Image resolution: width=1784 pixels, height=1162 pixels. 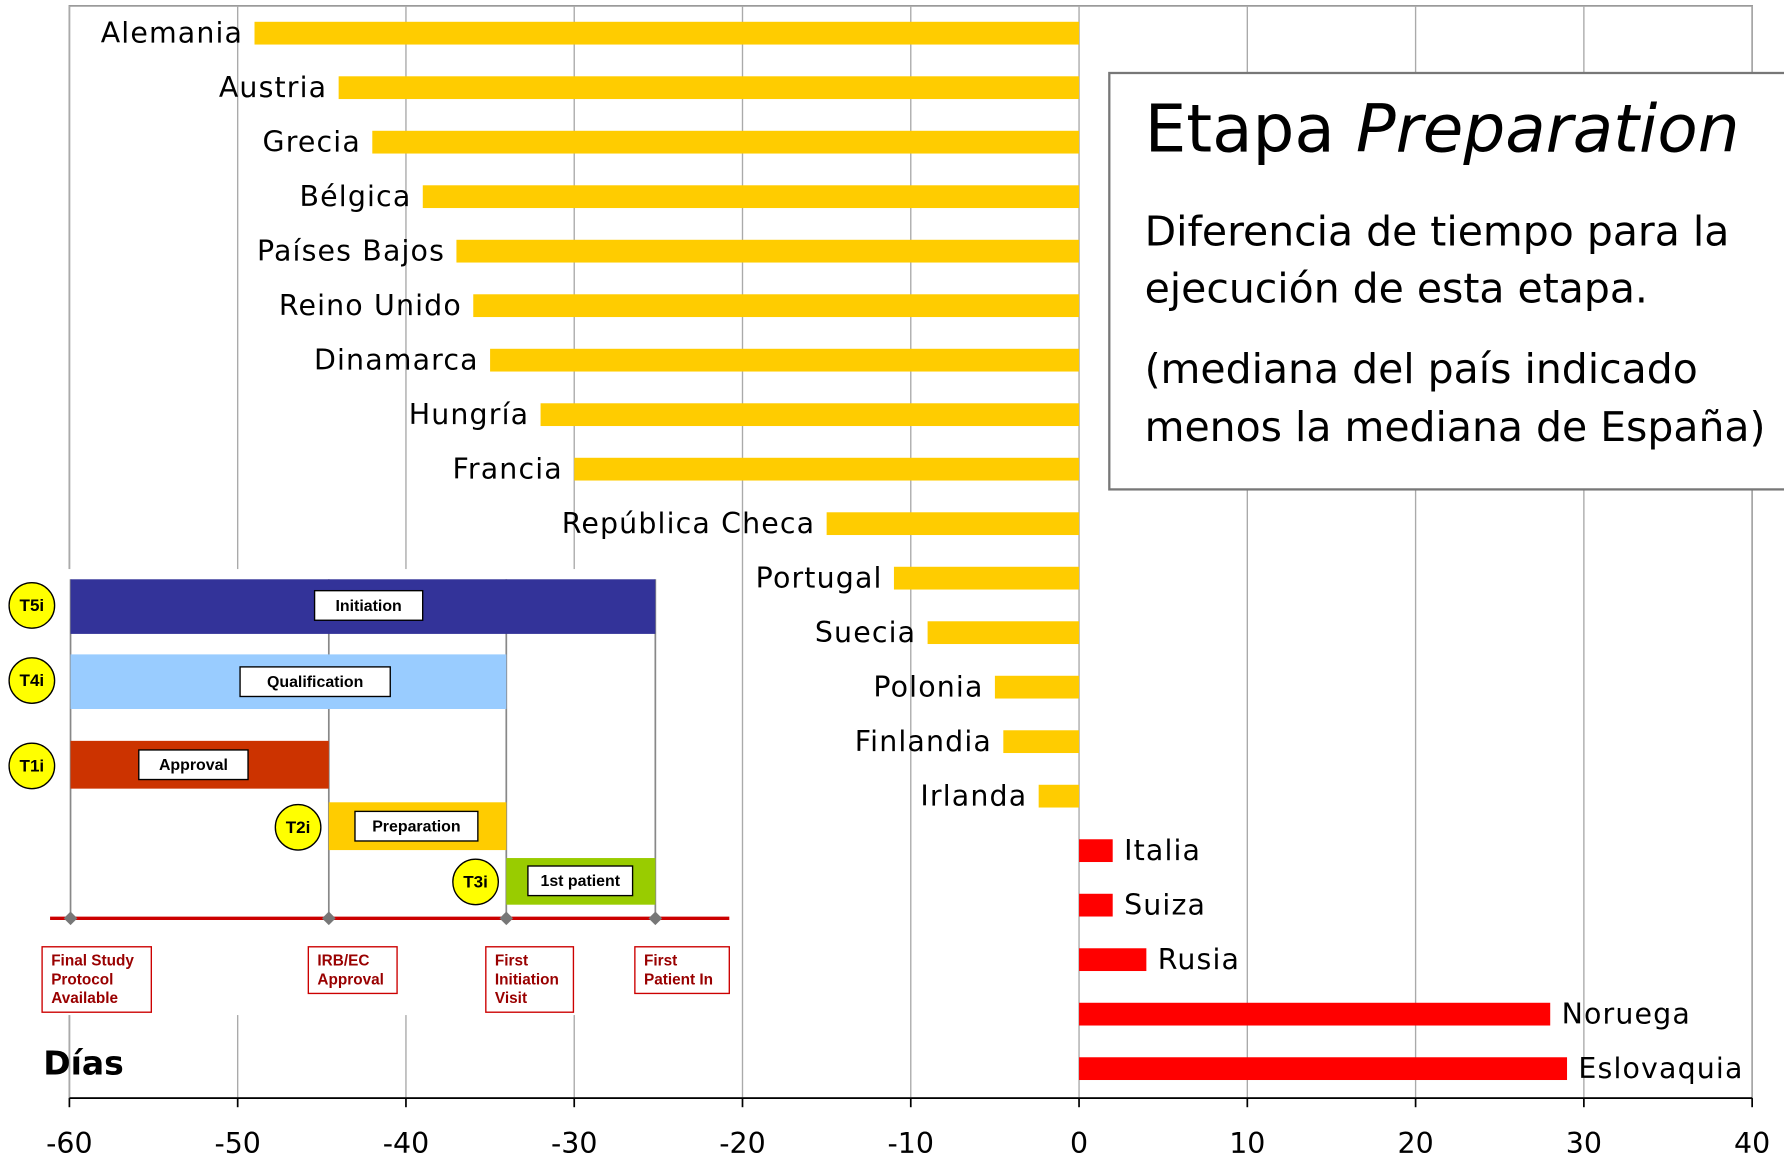 What do you see at coordinates (678, 979) in the screenshot?
I see `milestone-label: Patient In` at bounding box center [678, 979].